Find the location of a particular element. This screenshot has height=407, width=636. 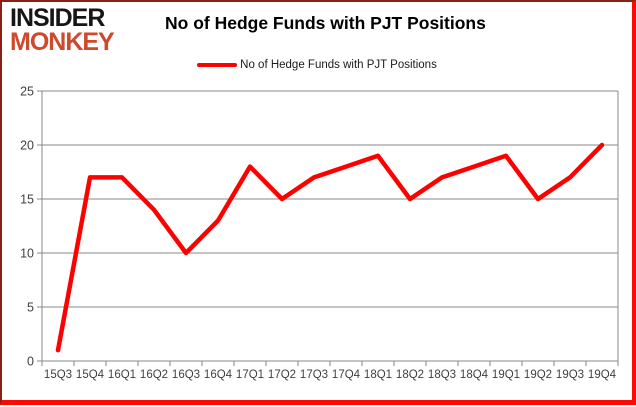

insider-monkey-logo: INSIDER MONKEY is located at coordinates (62, 30).